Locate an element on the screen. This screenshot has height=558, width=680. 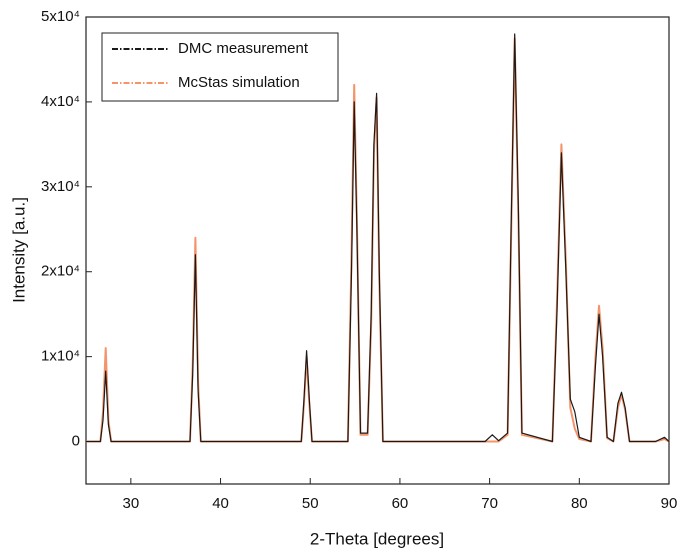
y-tick-label: 0 is located at coordinates (76, 441).